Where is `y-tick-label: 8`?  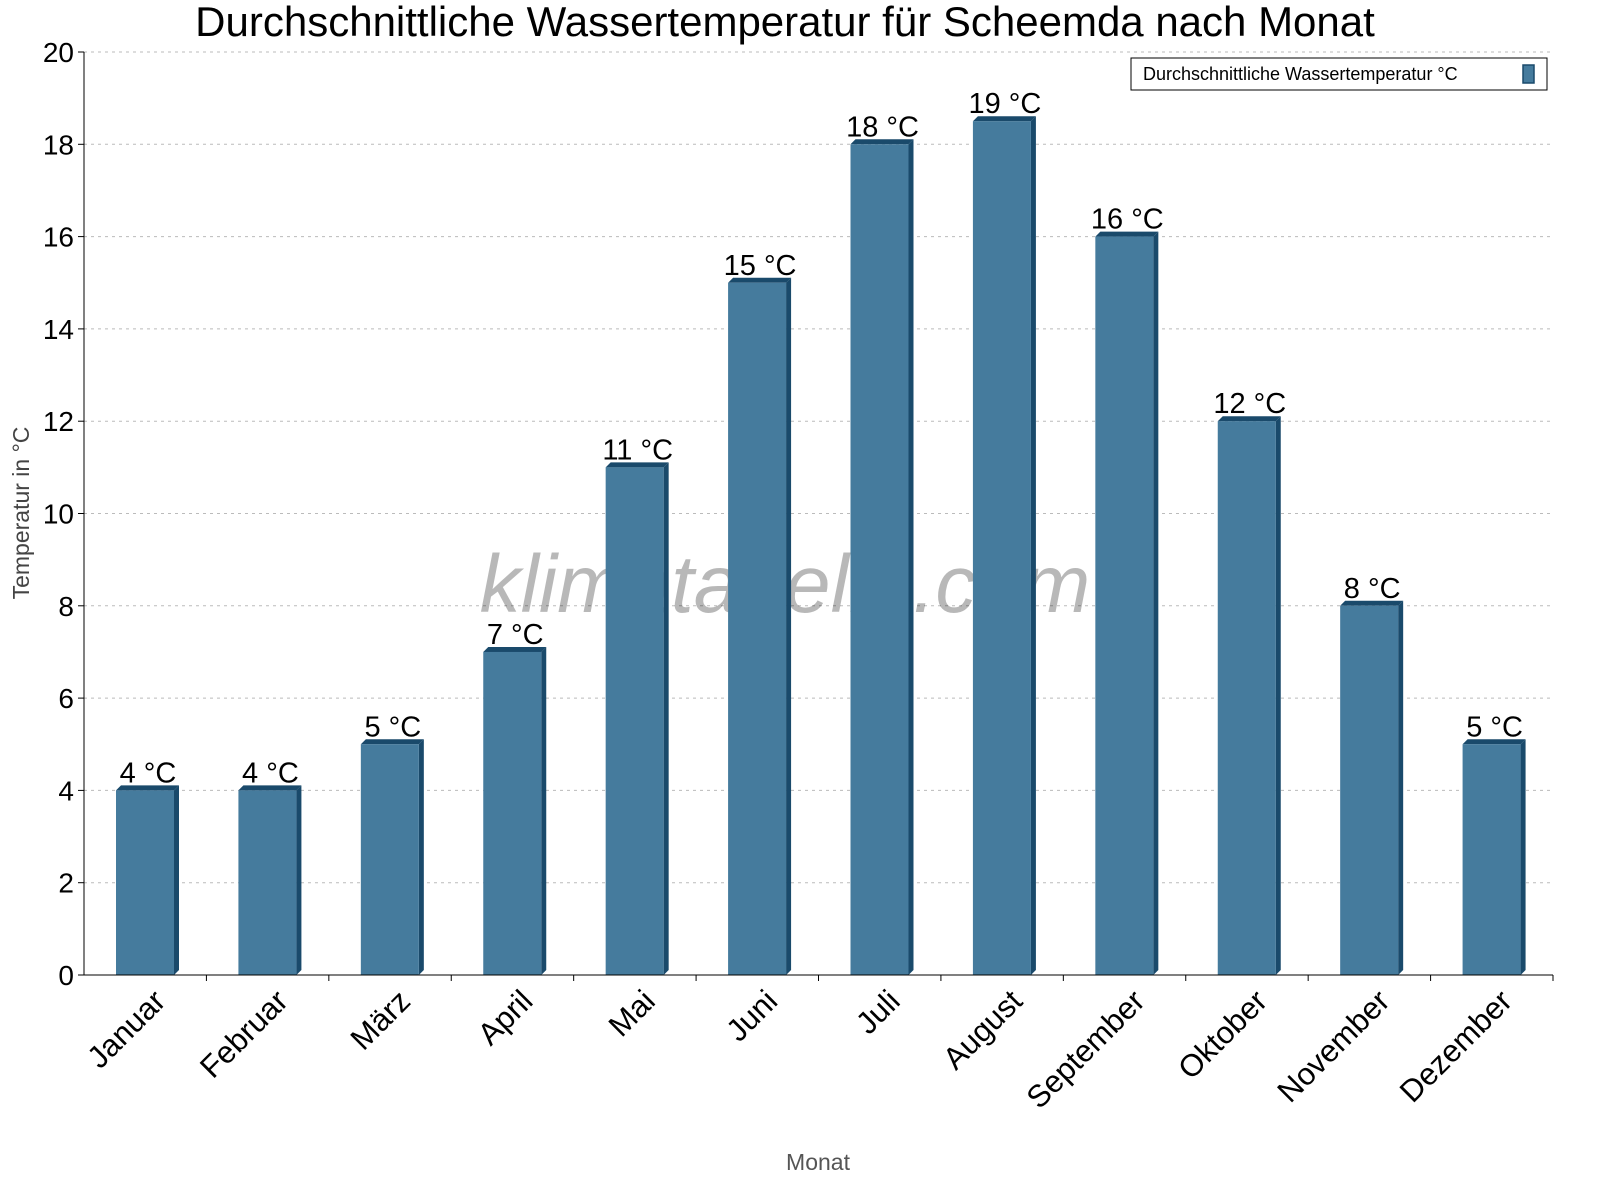
y-tick-label: 8 is located at coordinates (66, 606).